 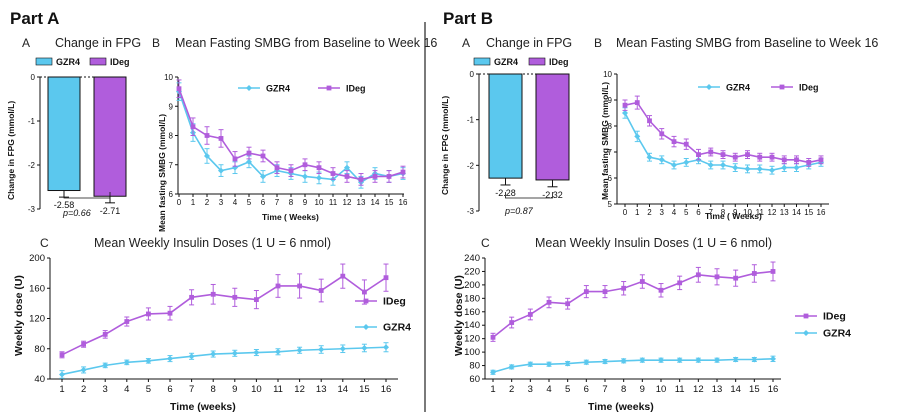 I want to click on part-b-dose-line-ideg, so click(x=633, y=304).